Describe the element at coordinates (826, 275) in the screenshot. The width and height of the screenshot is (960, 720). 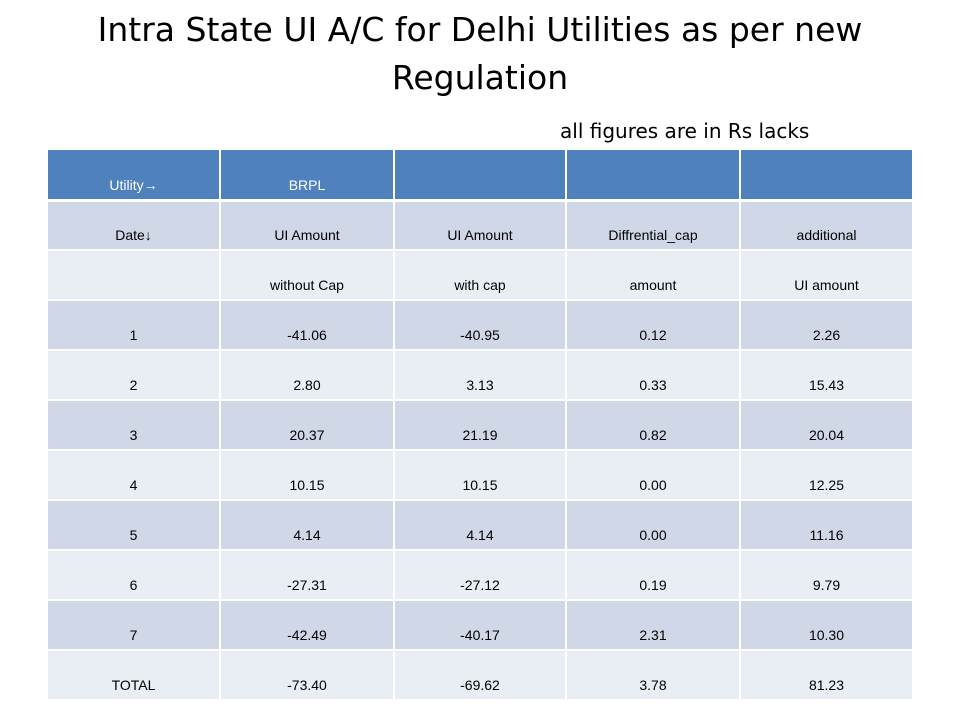
I see `column-label: UI amount` at that location.